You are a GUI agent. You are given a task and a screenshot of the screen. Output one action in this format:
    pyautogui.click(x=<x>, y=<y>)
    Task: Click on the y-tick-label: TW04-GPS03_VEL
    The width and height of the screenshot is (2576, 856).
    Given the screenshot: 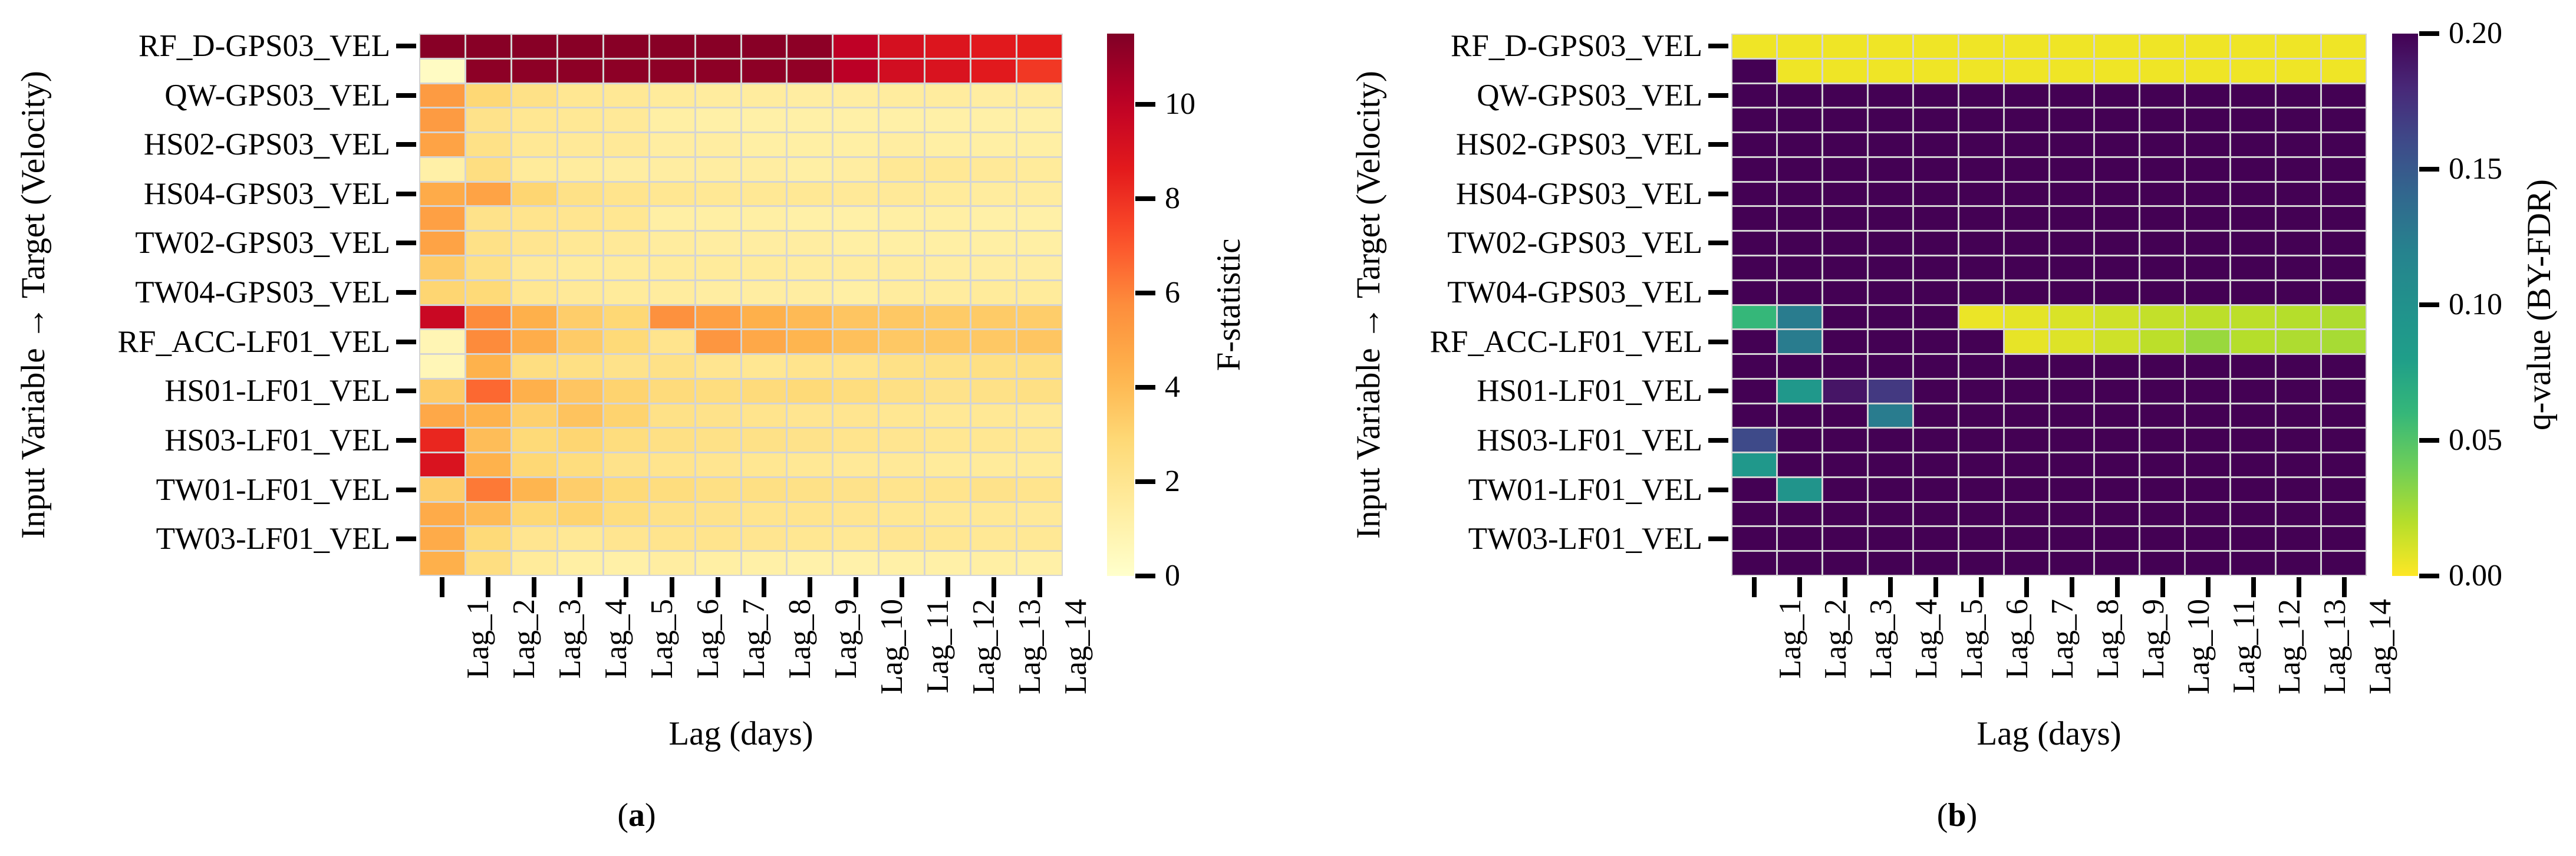 What is the action you would take?
    pyautogui.click(x=1574, y=292)
    